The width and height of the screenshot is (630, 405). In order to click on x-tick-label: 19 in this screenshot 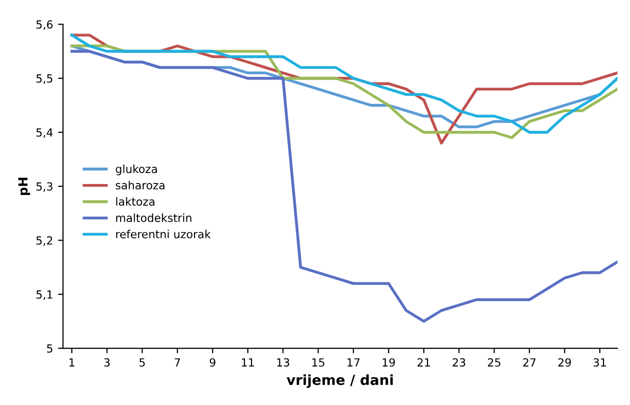, I will do `click(388, 362)`.